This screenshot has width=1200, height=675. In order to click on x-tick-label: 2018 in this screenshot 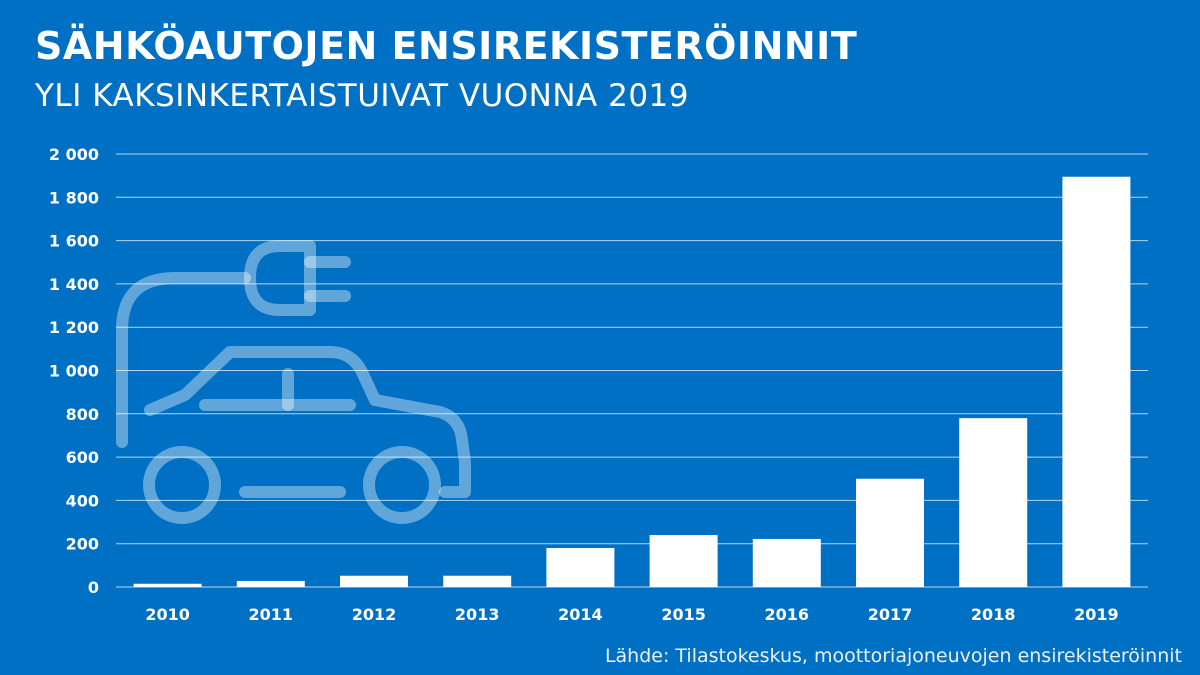, I will do `click(993, 614)`.